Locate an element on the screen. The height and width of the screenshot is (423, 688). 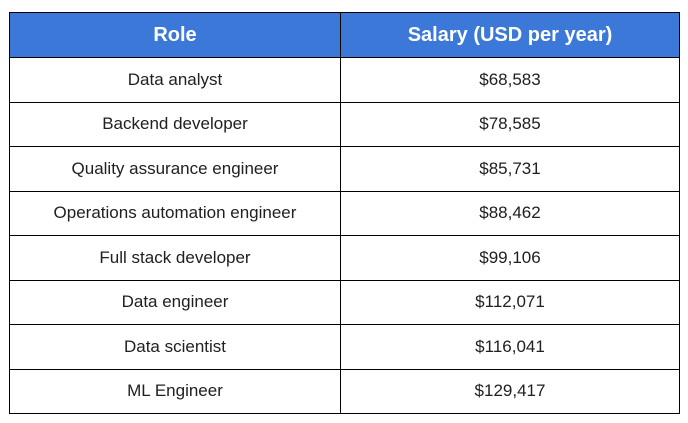
salary-cell: $112,071 is located at coordinates (510, 302).